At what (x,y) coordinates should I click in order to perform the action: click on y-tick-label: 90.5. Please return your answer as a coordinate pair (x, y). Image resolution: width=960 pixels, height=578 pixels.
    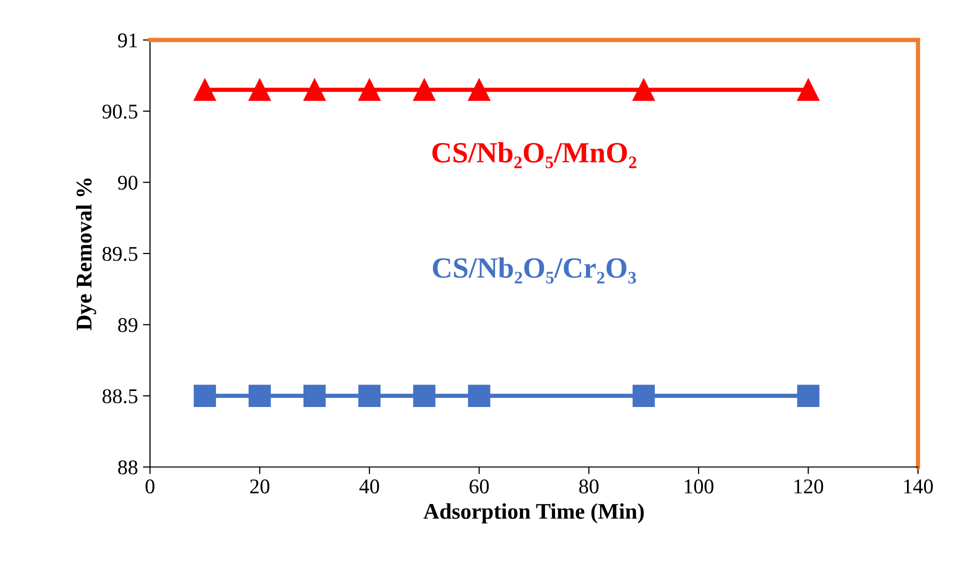
    Looking at the image, I should click on (120, 111).